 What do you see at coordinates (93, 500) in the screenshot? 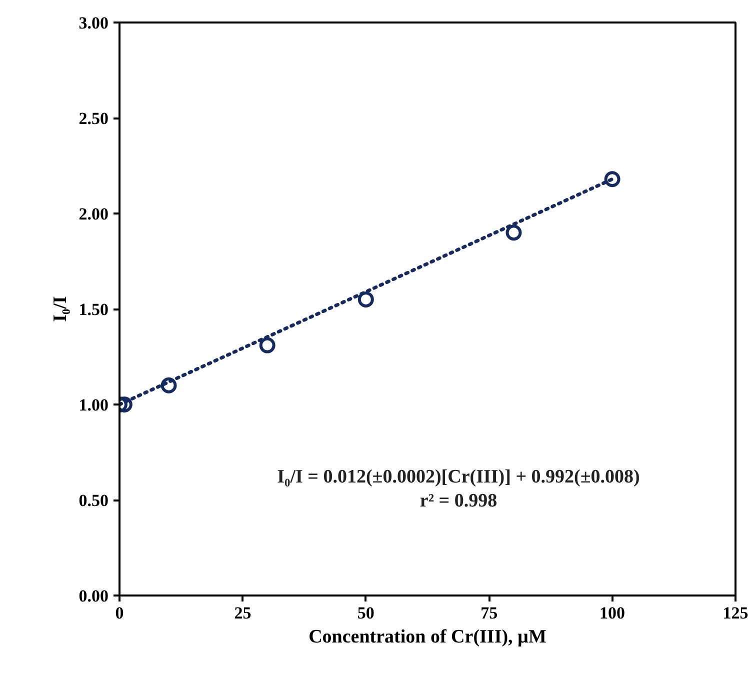
I see `y-tick-label: 0.50` at bounding box center [93, 500].